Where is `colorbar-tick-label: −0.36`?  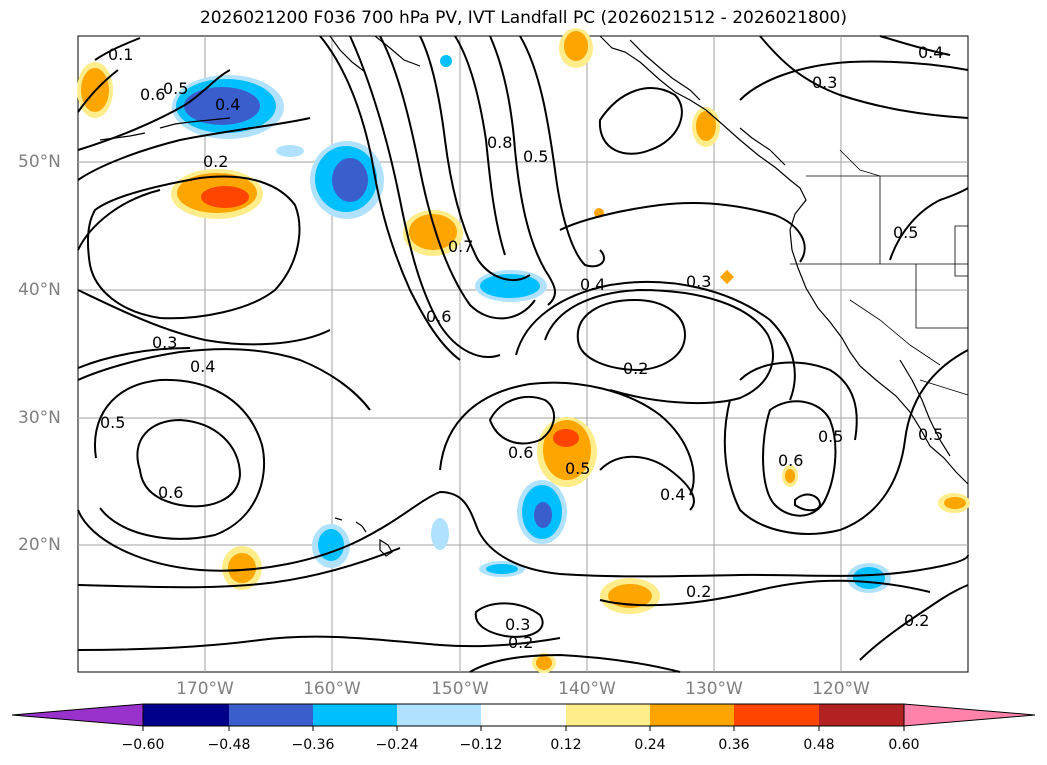 colorbar-tick-label: −0.36 is located at coordinates (313, 745).